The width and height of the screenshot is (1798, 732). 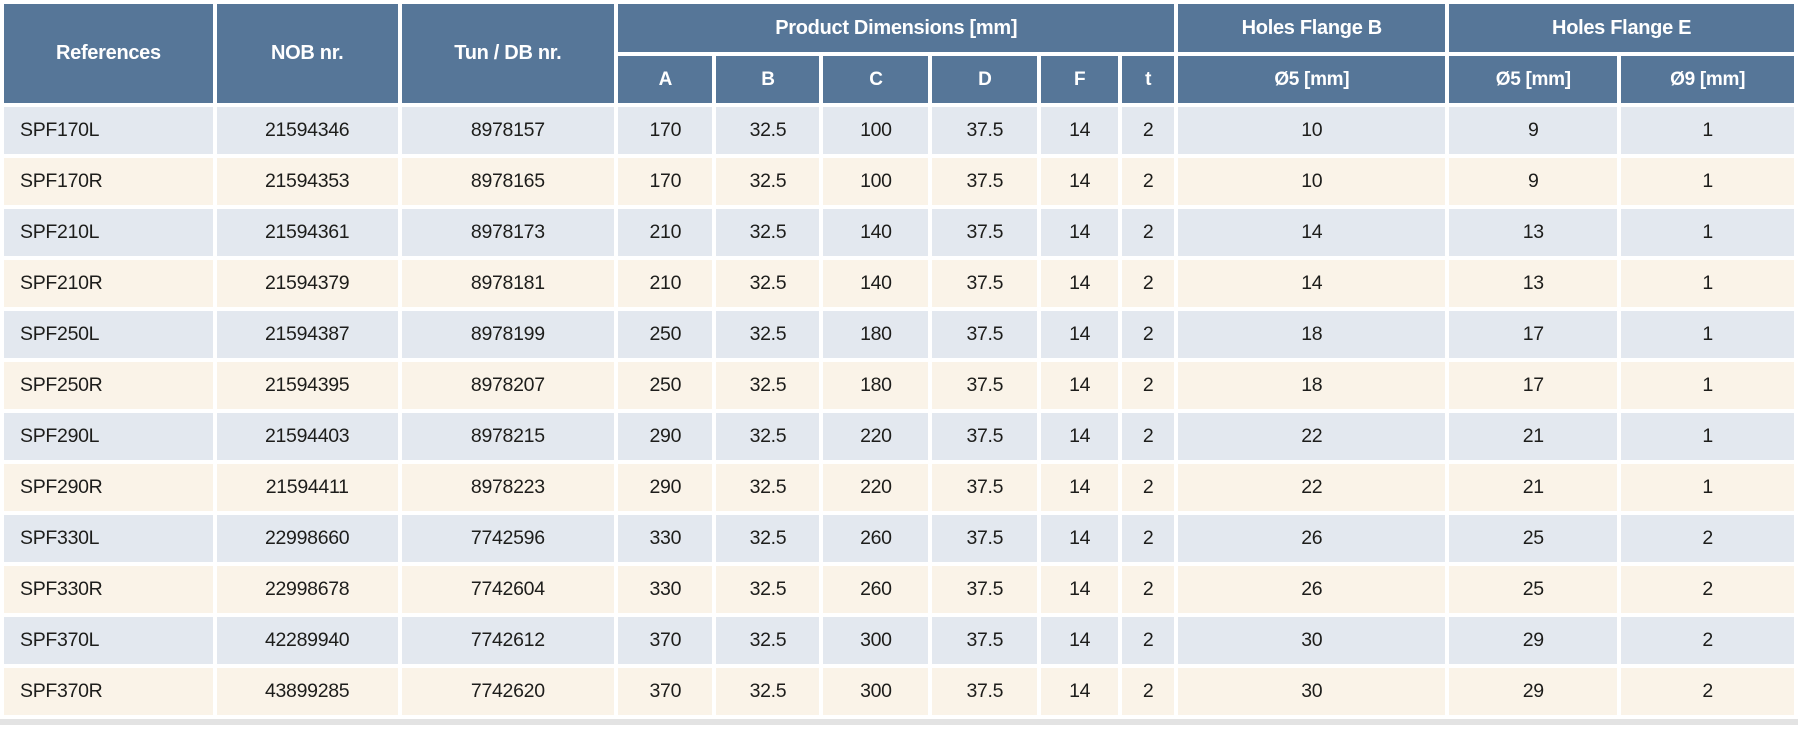 I want to click on cell-nob-nr: 21594379, so click(x=307, y=283).